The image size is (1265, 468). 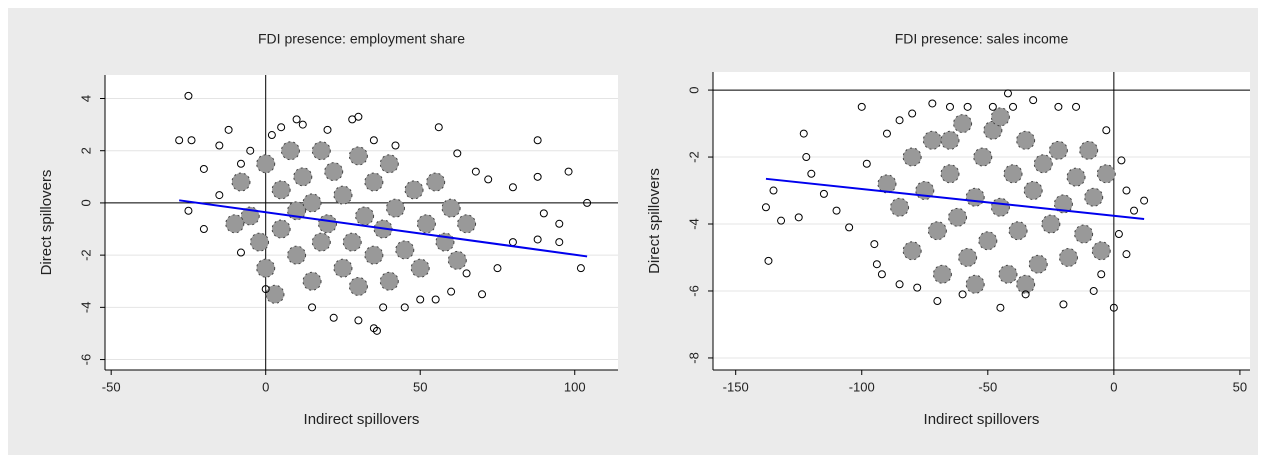 What do you see at coordinates (693, 358) in the screenshot?
I see `y-tick-label: -8` at bounding box center [693, 358].